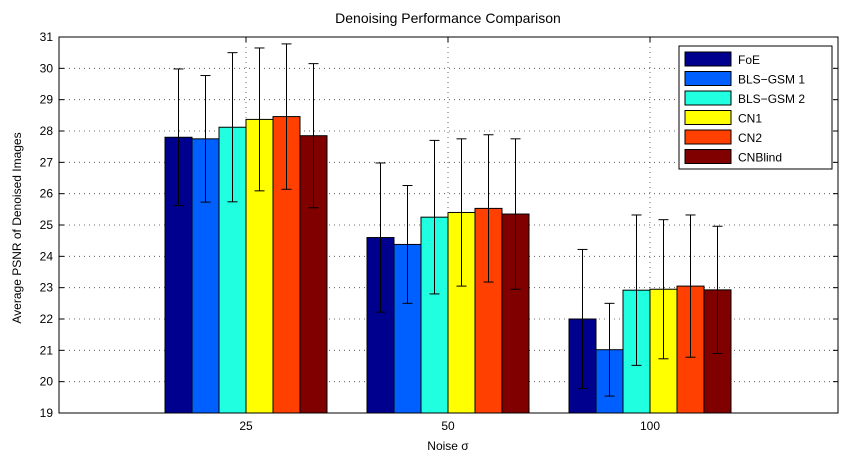 The height and width of the screenshot is (454, 857). What do you see at coordinates (47, 100) in the screenshot?
I see `y-tick-label: 29` at bounding box center [47, 100].